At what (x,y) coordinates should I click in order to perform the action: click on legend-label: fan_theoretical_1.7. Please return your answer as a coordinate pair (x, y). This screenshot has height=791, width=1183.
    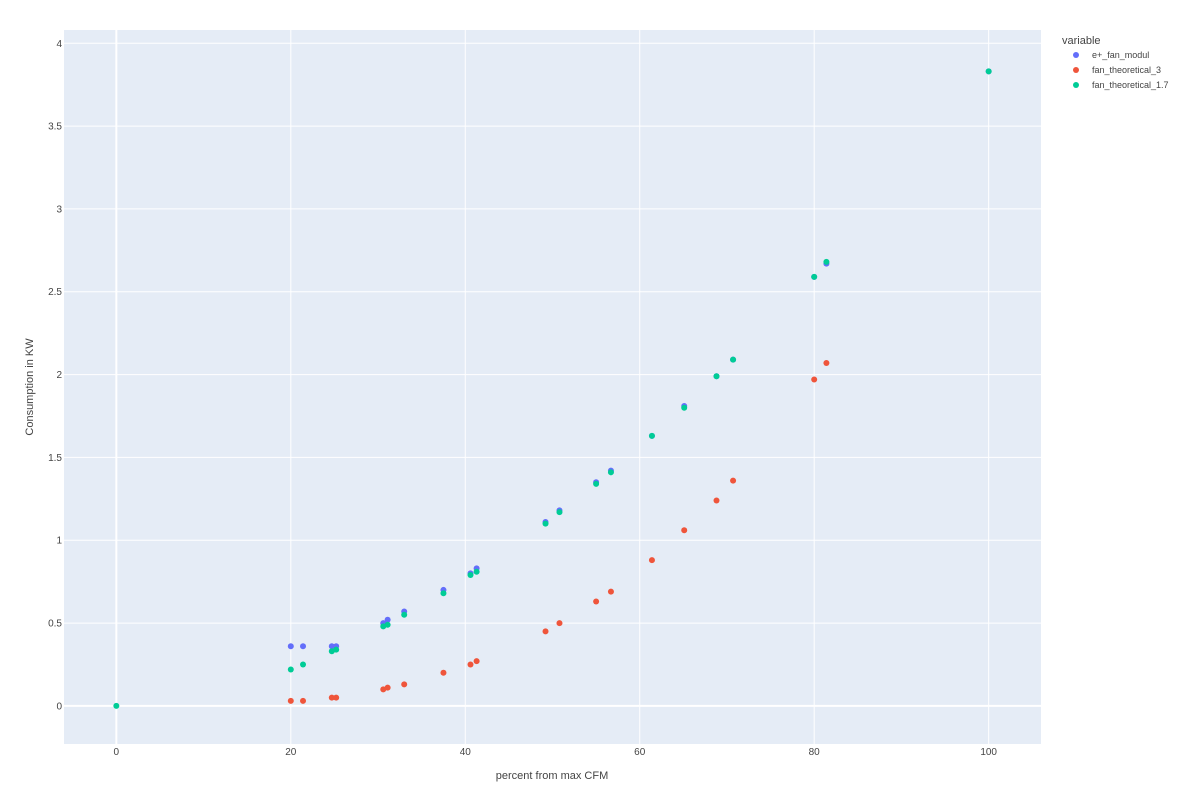
    Looking at the image, I should click on (1130, 85).